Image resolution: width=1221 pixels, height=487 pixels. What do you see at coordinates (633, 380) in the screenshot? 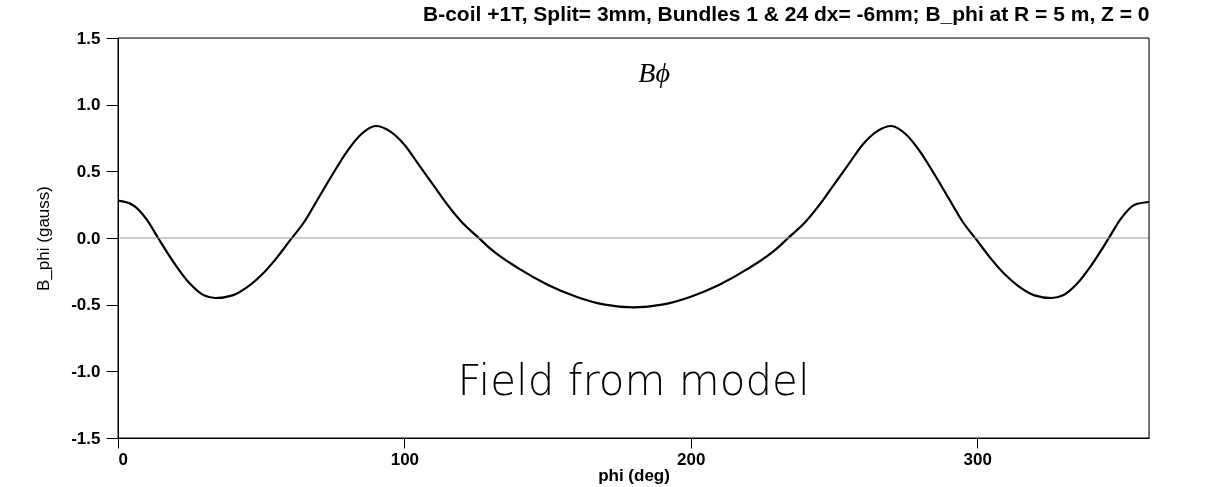
I see `annotation: Field from model` at bounding box center [633, 380].